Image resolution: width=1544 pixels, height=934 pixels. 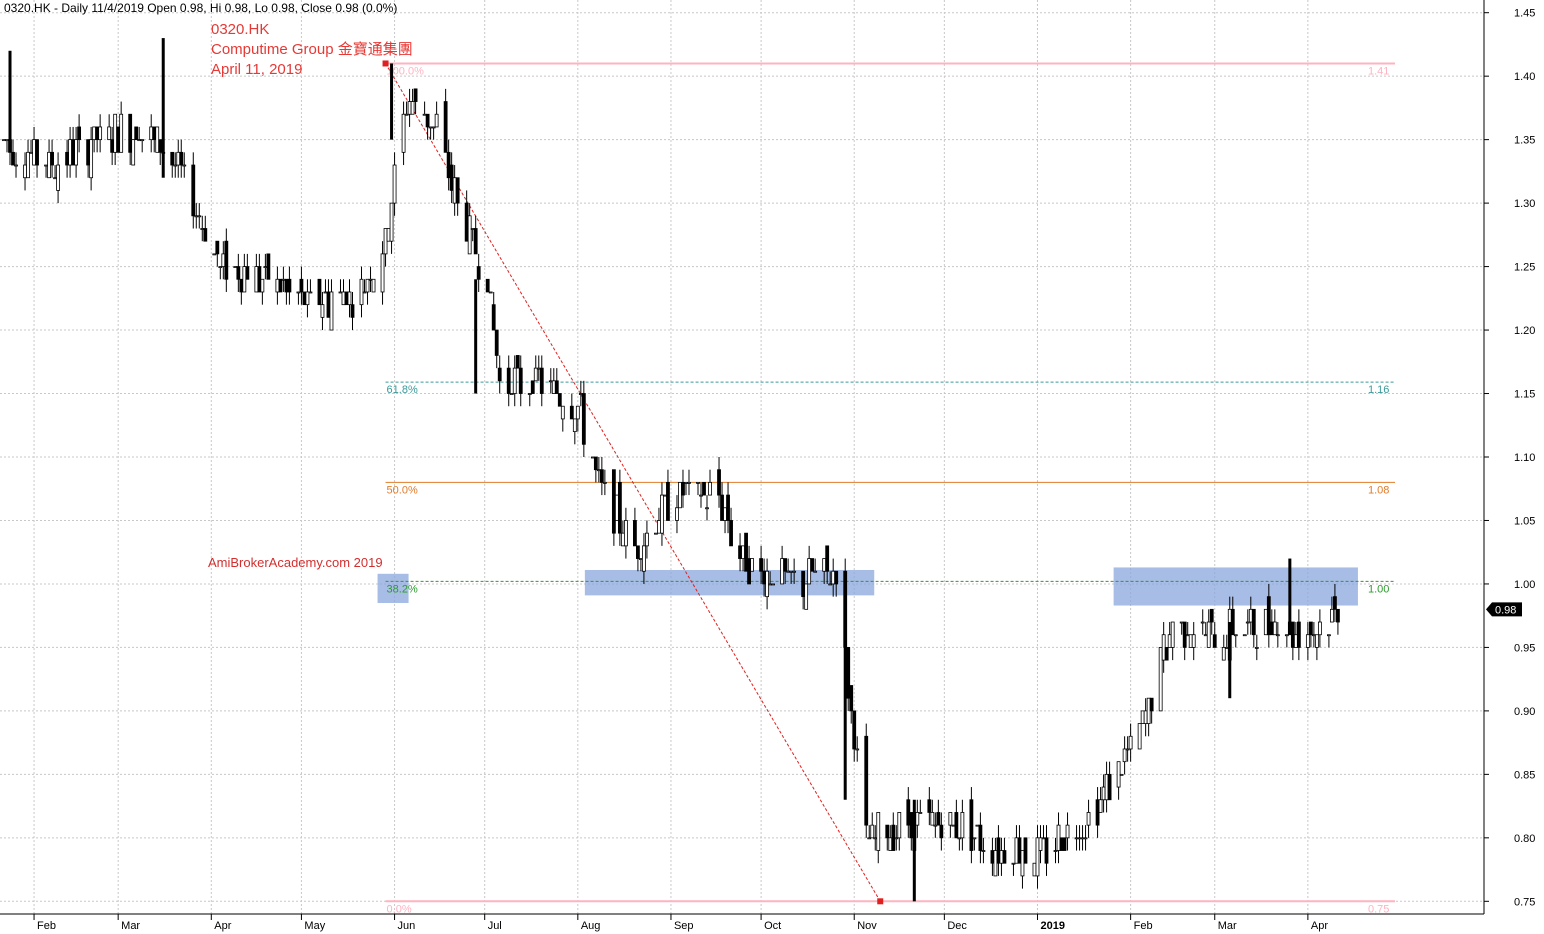 I want to click on y-tick-label: 1.45, so click(x=1524, y=14).